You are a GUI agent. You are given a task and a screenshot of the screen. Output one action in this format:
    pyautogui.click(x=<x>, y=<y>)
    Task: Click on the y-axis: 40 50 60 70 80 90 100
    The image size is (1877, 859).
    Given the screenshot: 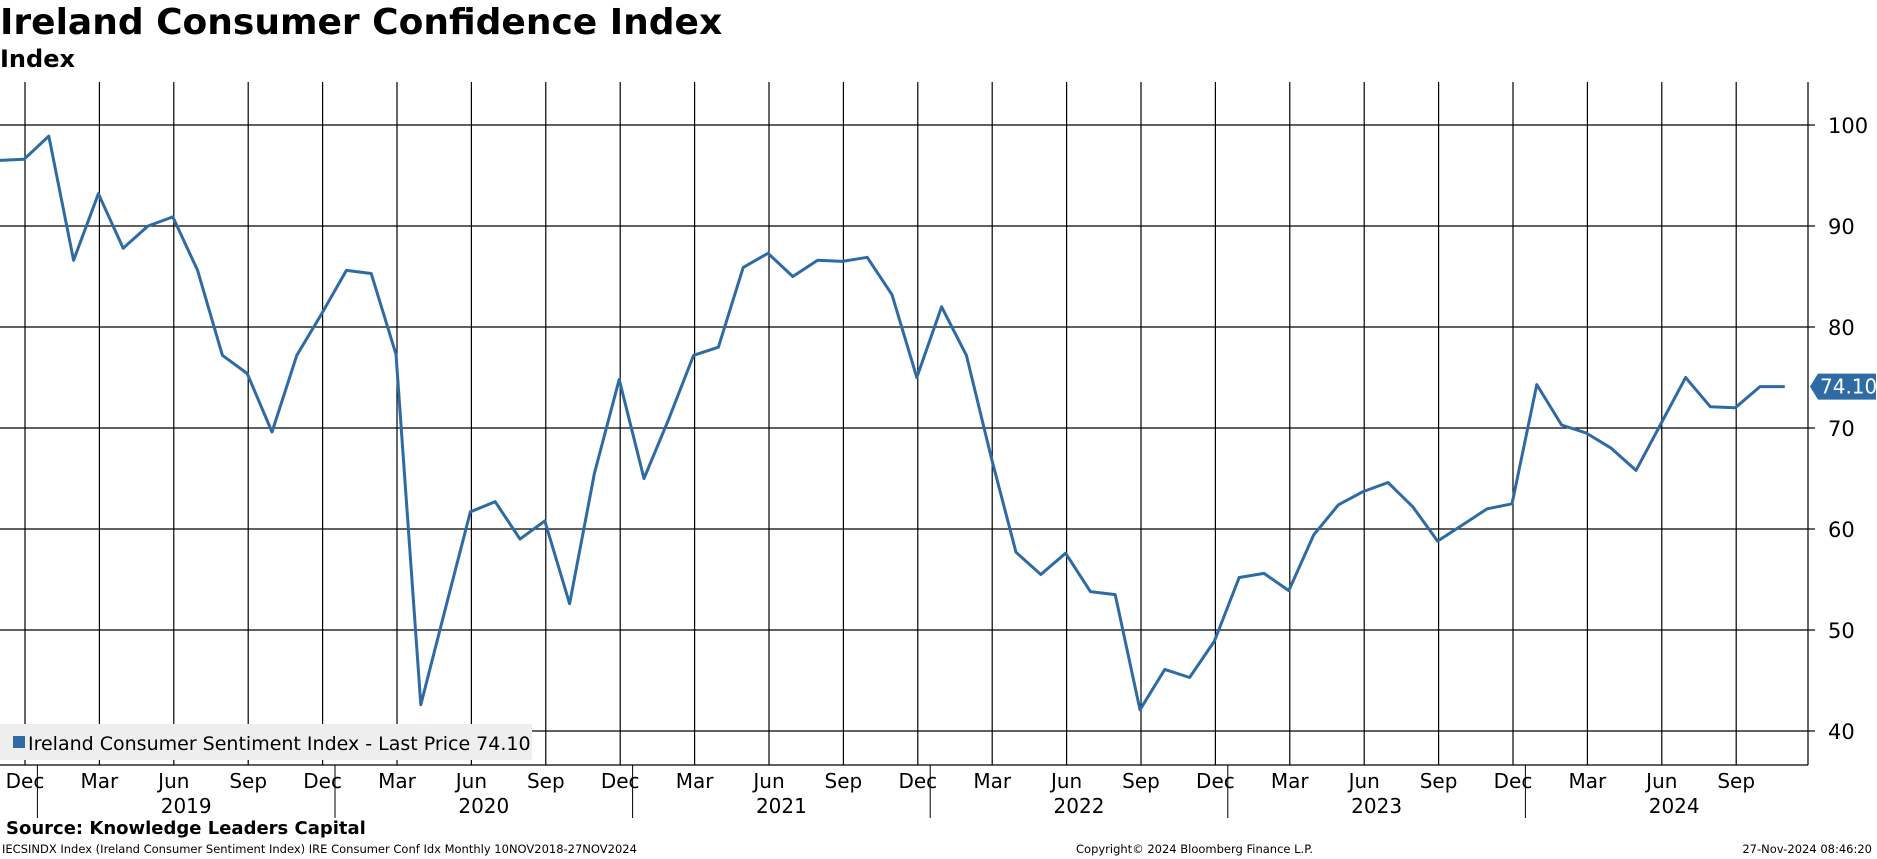 What is the action you would take?
    pyautogui.click(x=1837, y=423)
    